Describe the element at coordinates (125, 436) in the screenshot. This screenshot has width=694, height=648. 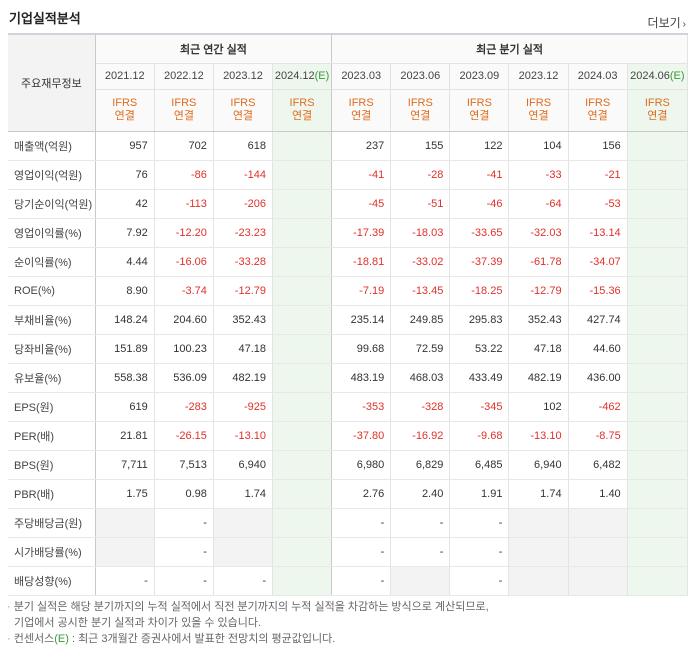
I see `table-cell: 21.81` at that location.